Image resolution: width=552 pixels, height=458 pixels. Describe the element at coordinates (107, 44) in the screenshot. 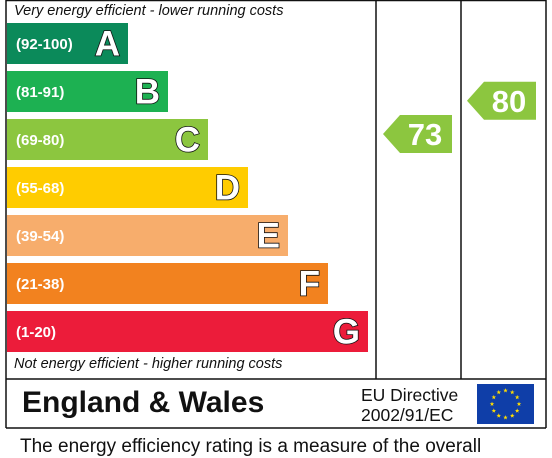

I see `band-a-letter: A` at that location.